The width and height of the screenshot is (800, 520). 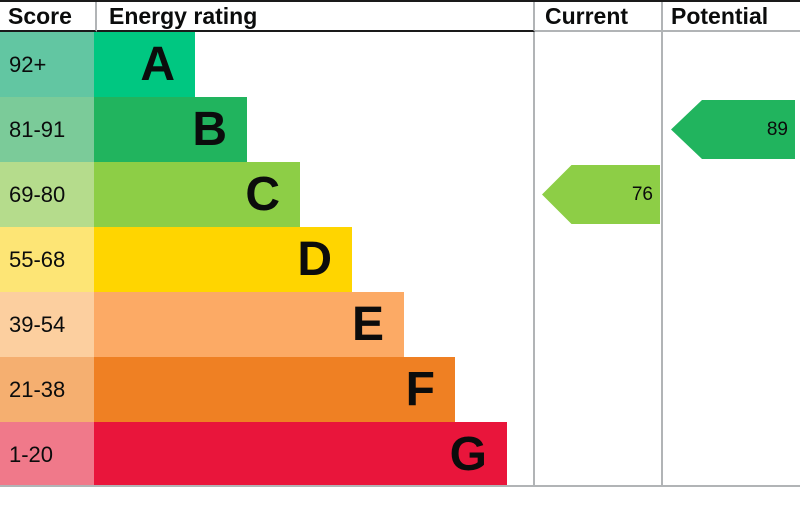 I want to click on rating-bar-b: B, so click(x=170, y=129).